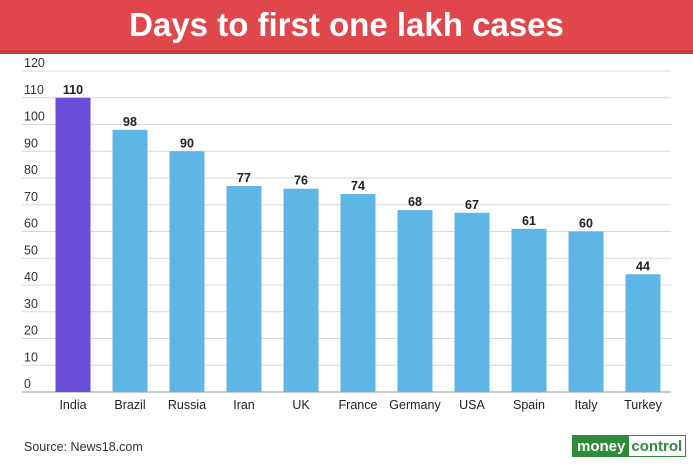 Image resolution: width=693 pixels, height=476 pixels. What do you see at coordinates (658, 446) in the screenshot?
I see `logo-control-text: control` at bounding box center [658, 446].